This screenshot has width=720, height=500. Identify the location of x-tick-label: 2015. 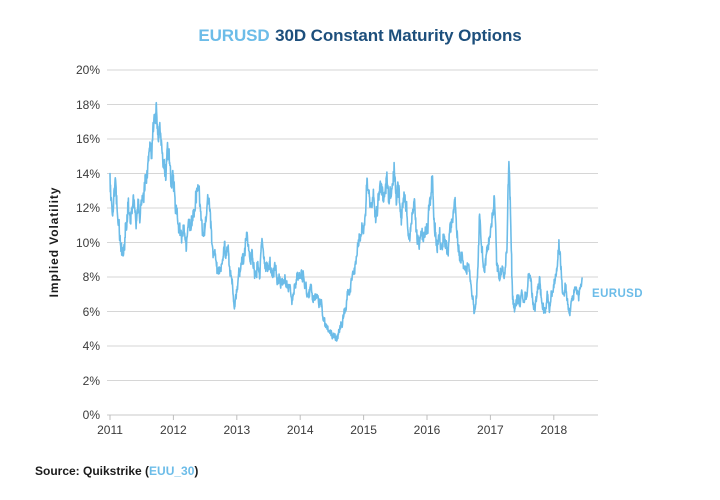
(363, 430).